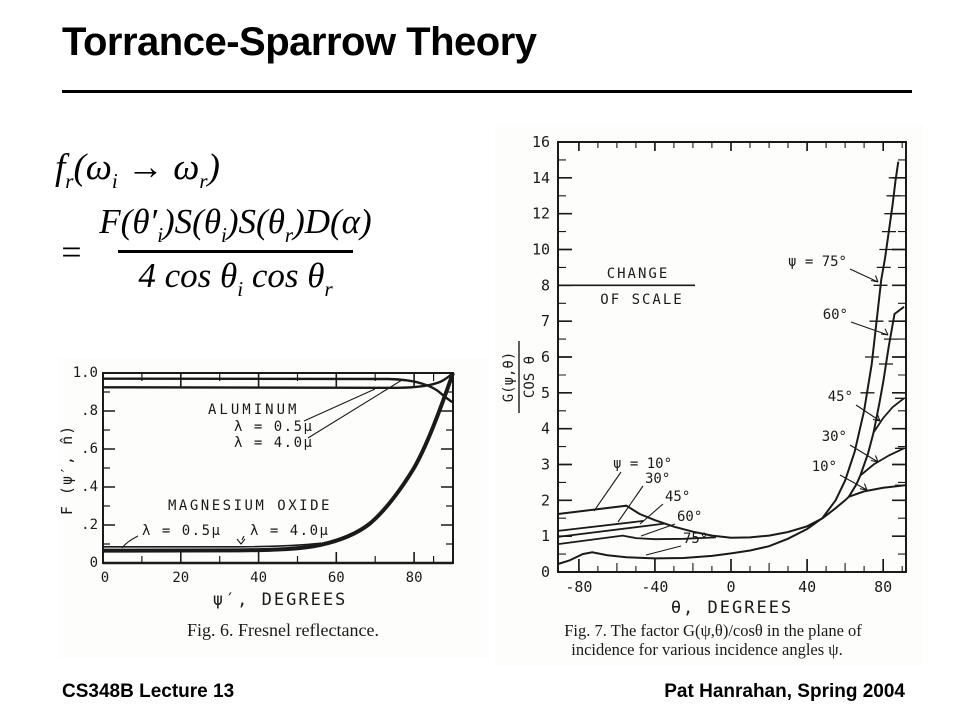  I want to click on aluminum-lambda2-label: λ = 4.0μ, so click(273, 443).